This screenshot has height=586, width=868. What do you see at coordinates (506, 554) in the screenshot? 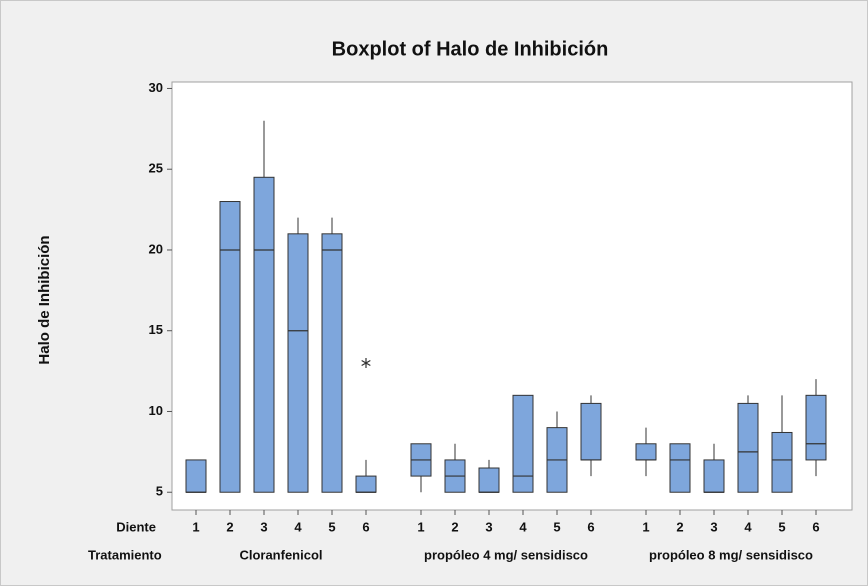
I see `group-label: propóleo 4 mg/ sensidisco` at bounding box center [506, 554].